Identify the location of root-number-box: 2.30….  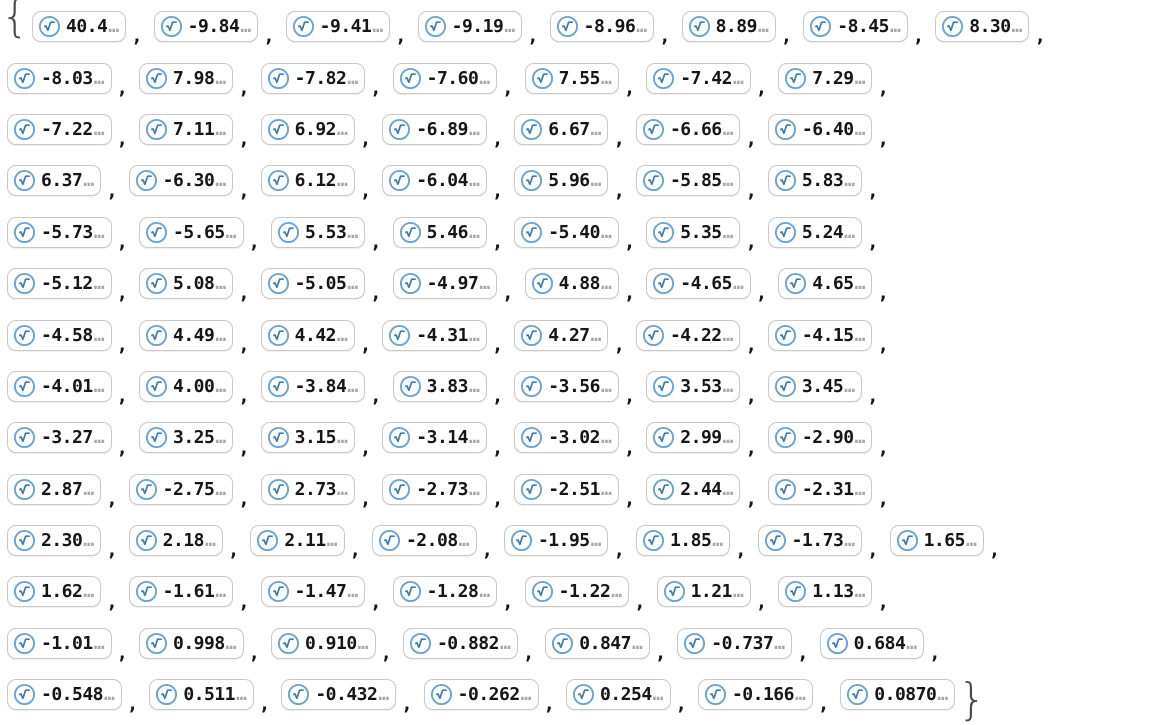
(54, 541).